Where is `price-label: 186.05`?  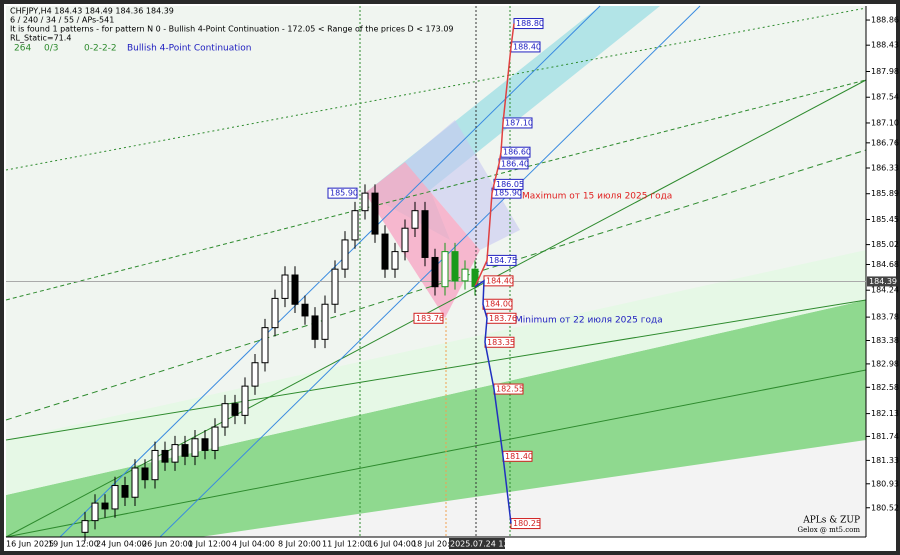
price-label: 186.05 is located at coordinates (510, 184).